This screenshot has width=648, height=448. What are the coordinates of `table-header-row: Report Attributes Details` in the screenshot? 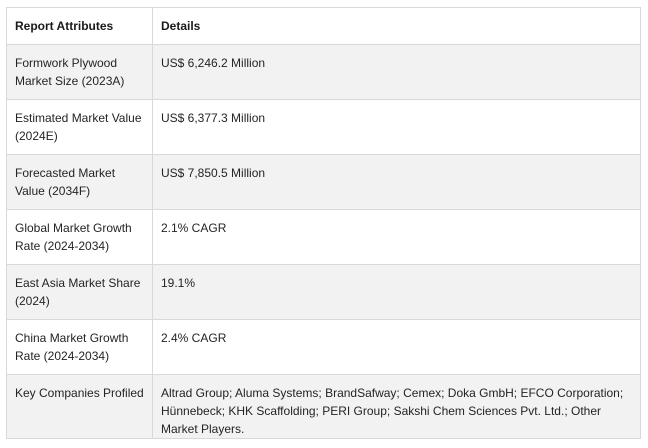 It's located at (323, 26).